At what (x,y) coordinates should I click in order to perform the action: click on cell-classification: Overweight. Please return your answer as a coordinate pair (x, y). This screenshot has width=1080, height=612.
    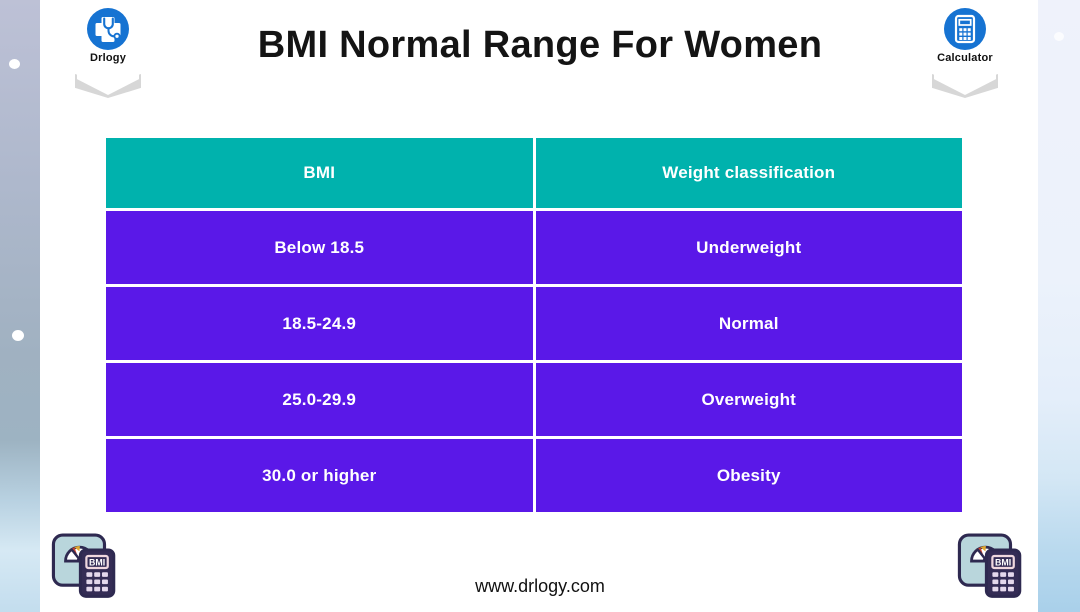
    Looking at the image, I should click on (748, 399).